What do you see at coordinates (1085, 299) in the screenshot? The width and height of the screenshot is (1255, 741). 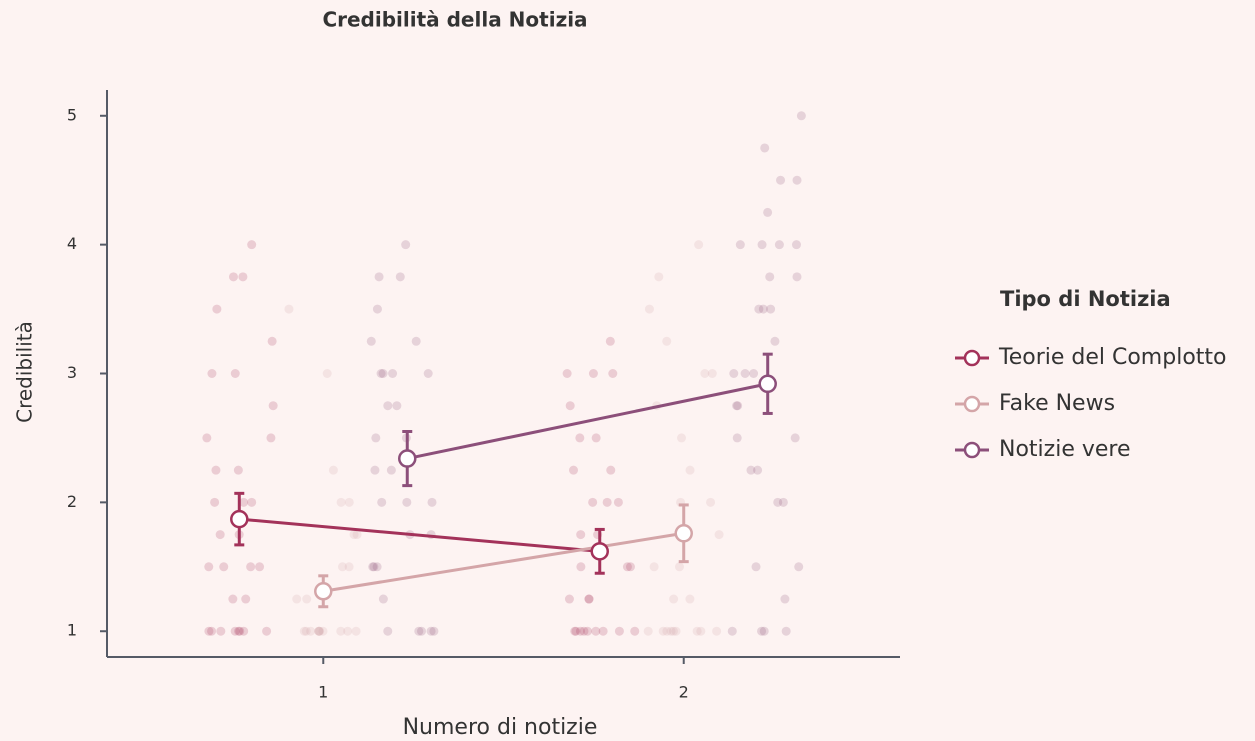 I see `legend-title: Tipo di Notizia` at bounding box center [1085, 299].